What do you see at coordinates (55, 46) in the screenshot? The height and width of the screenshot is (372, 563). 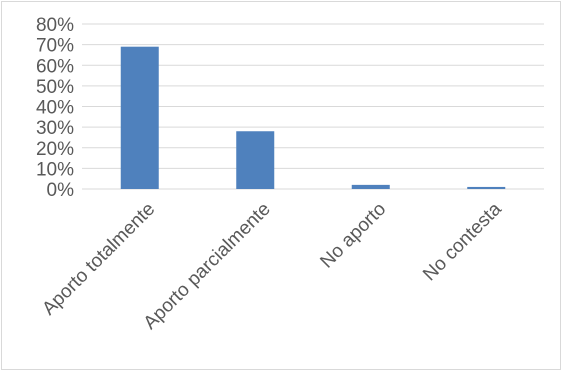 I see `y-tick-label: 70%` at bounding box center [55, 46].